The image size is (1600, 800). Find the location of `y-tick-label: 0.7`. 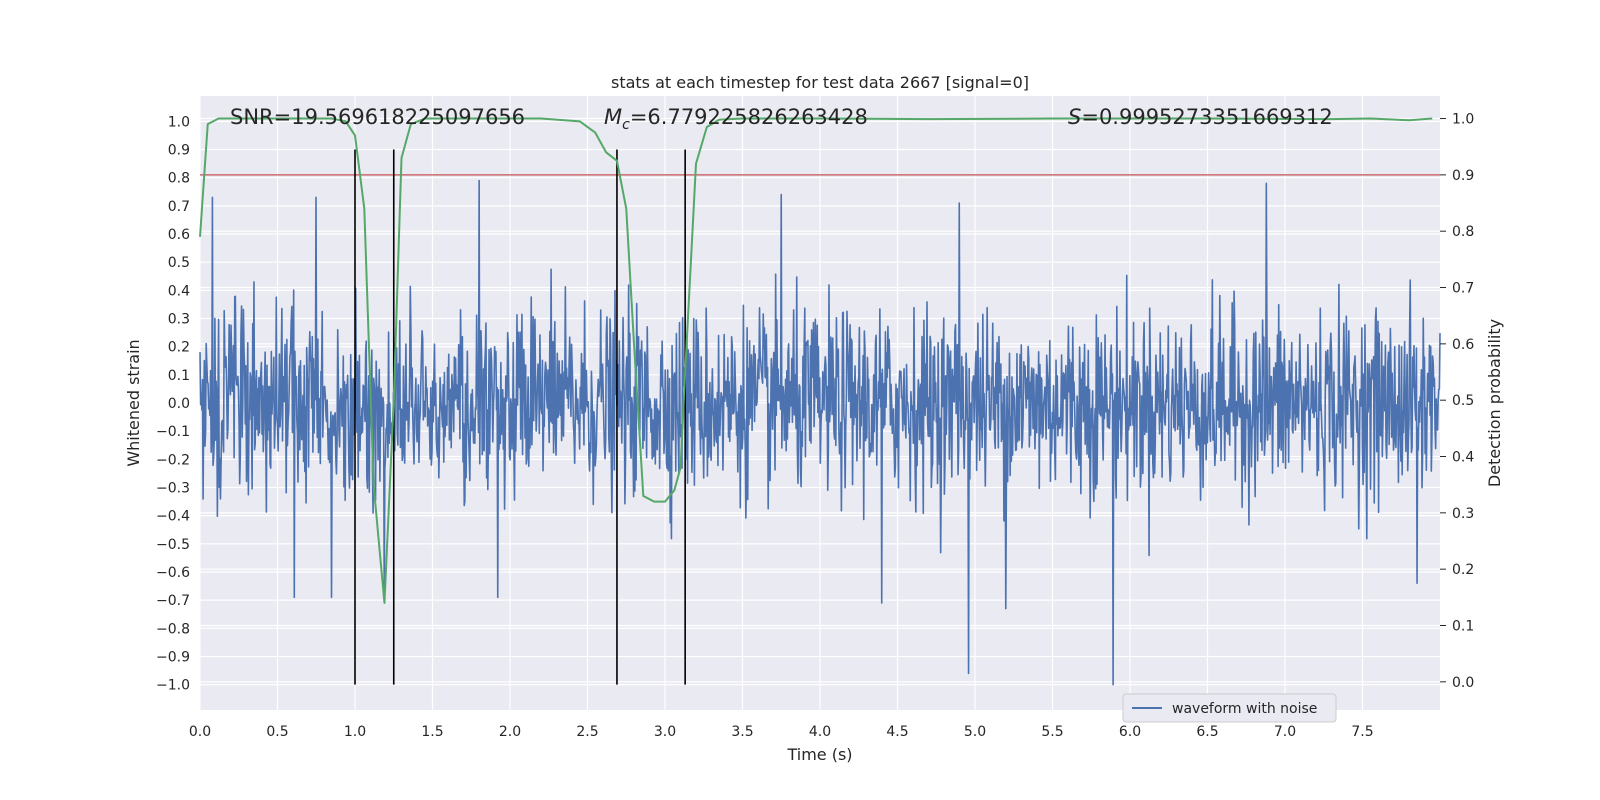

y-tick-label: 0.7 is located at coordinates (179, 207).